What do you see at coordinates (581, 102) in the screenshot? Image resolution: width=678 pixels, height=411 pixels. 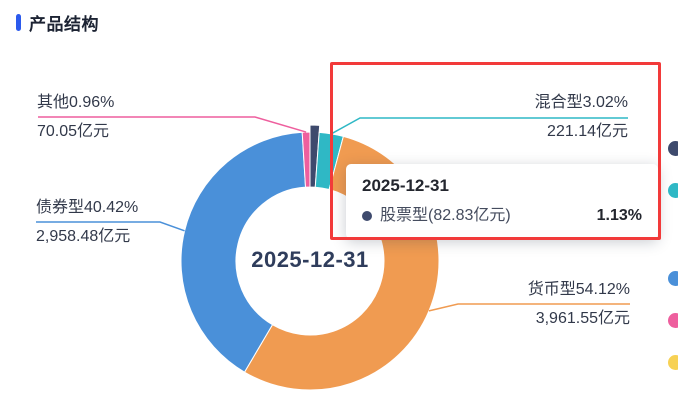 I see `callout-mixed-name: 混合型3.02%` at bounding box center [581, 102].